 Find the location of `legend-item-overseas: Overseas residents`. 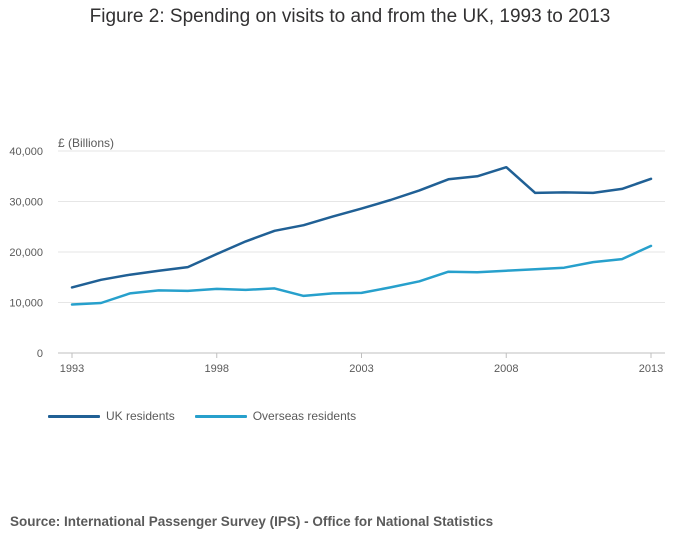

legend-item-overseas: Overseas residents is located at coordinates (275, 416).